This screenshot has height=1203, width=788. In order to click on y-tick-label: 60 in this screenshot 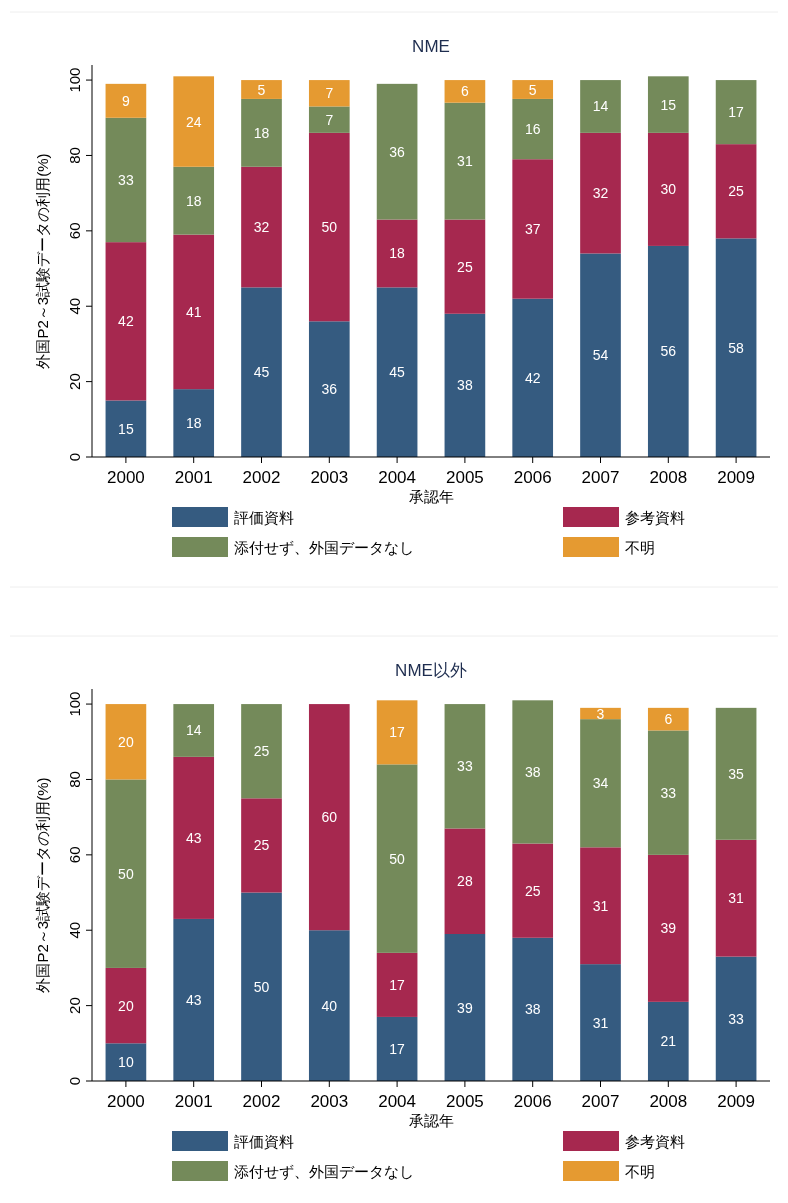, I will do `click(74, 231)`.